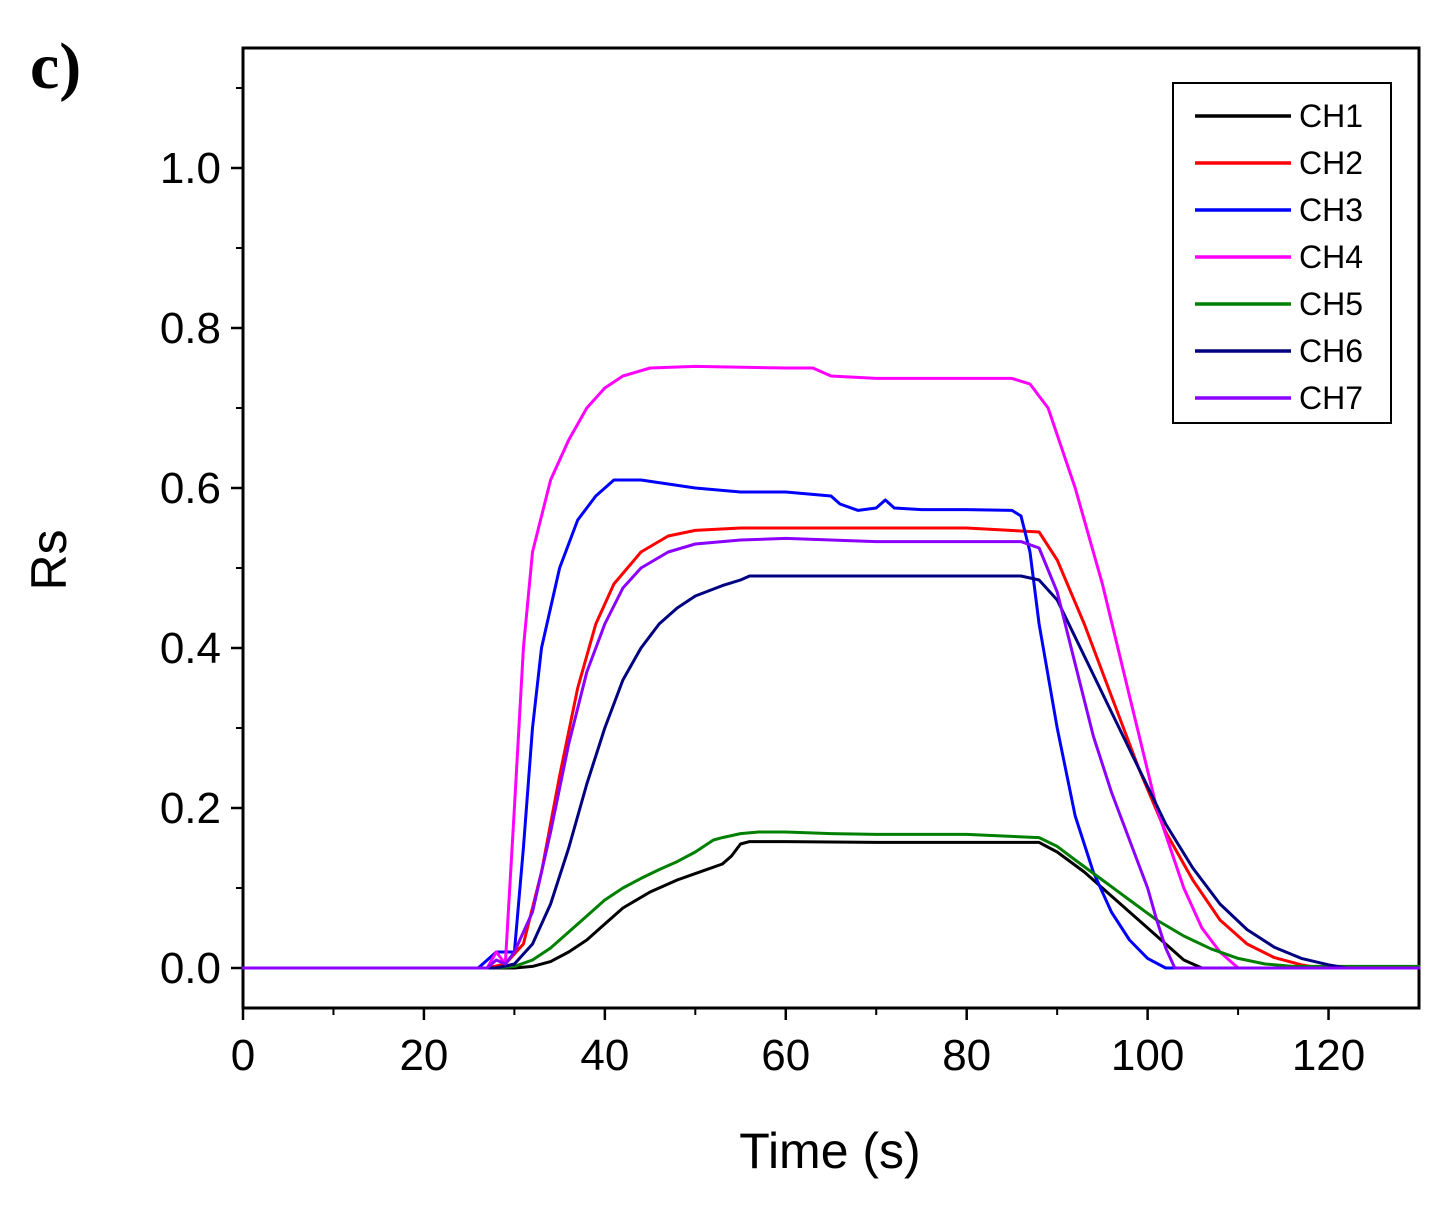 The width and height of the screenshot is (1451, 1208). What do you see at coordinates (604, 1055) in the screenshot?
I see `x-tick-label: 40` at bounding box center [604, 1055].